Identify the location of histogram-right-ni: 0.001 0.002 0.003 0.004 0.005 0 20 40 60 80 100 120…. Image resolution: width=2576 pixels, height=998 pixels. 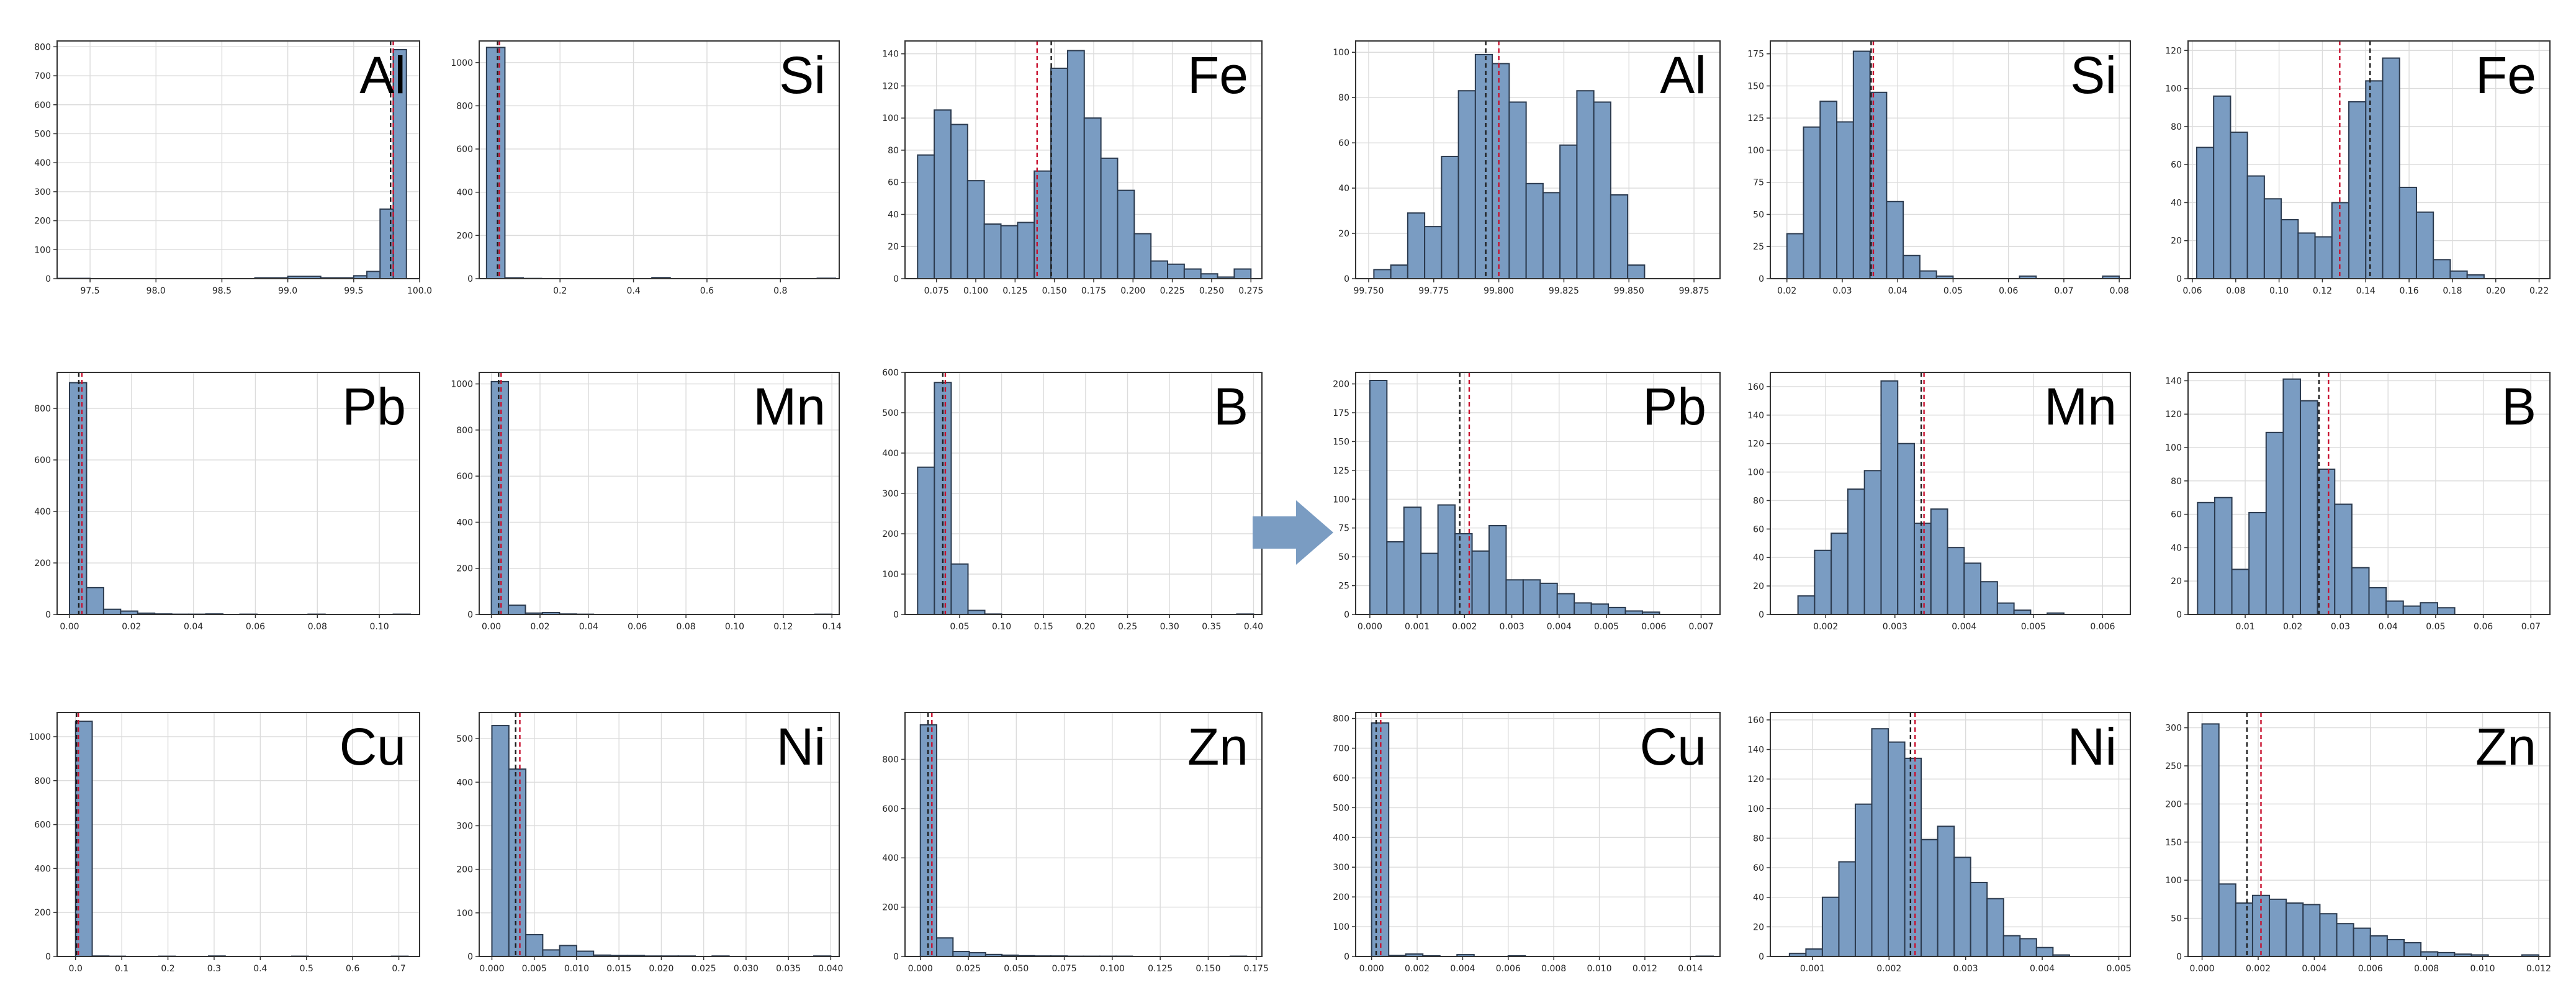
(1939, 843).